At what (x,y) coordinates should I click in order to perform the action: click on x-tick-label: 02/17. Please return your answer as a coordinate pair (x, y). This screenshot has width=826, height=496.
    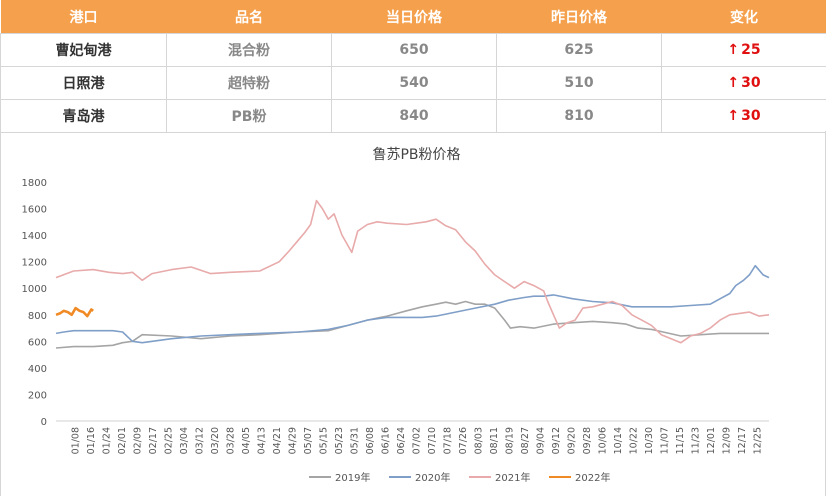
    Looking at the image, I should click on (153, 440).